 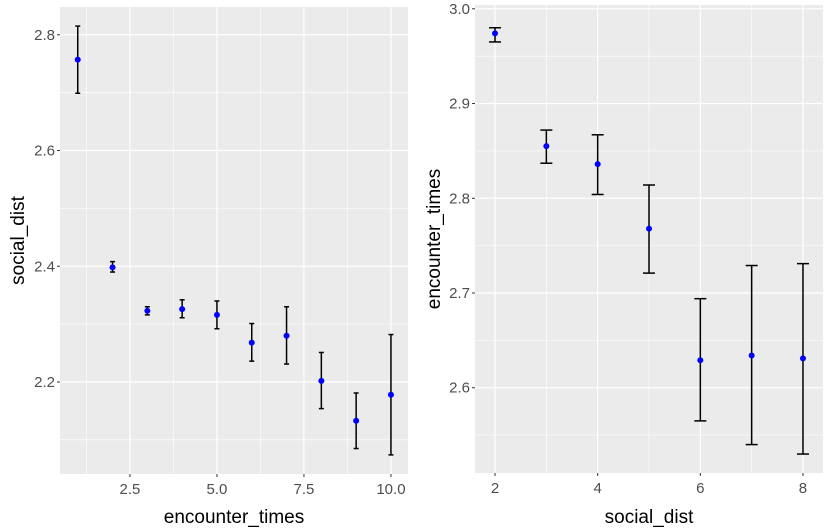 I want to click on y-tick-label: 2.7, so click(x=459, y=293).